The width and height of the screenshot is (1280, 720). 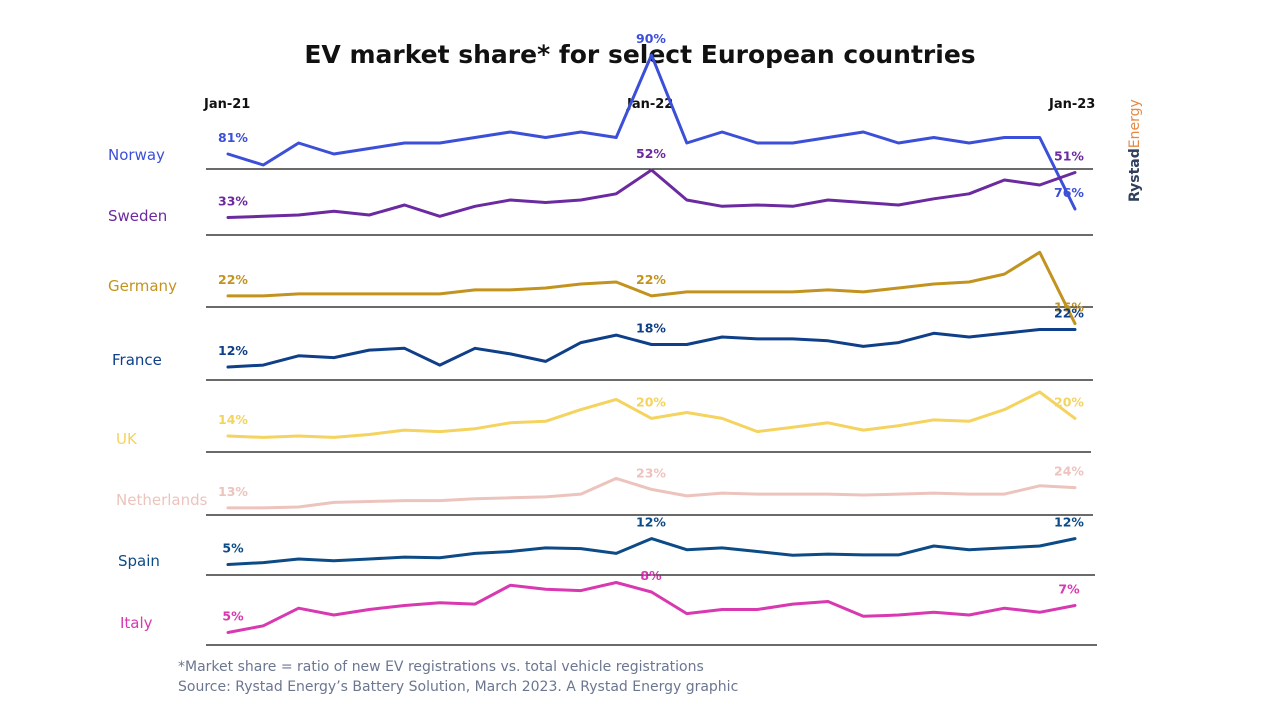 What do you see at coordinates (1069, 589) in the screenshot?
I see `data-label-italy-2: 7%` at bounding box center [1069, 589].